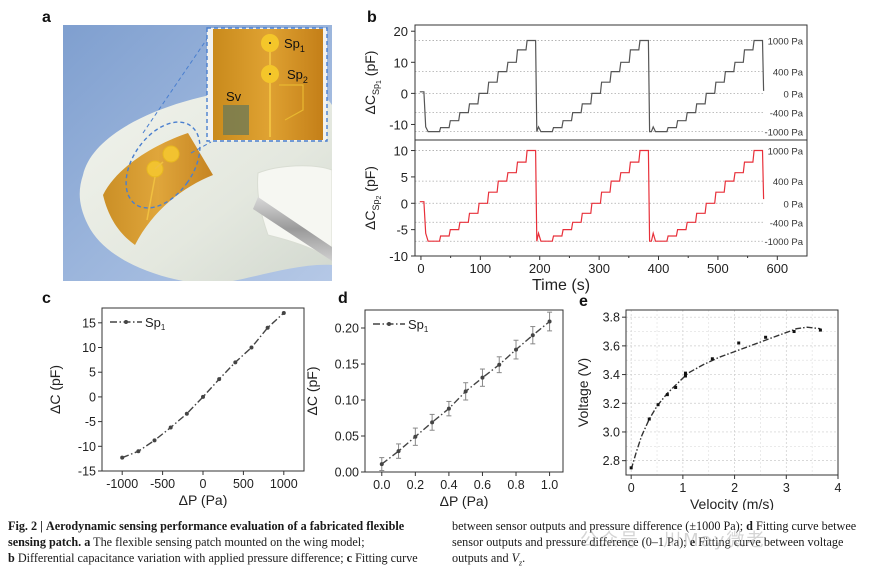 Image resolution: width=870 pixels, height=574 pixels. Describe the element at coordinates (592, 195) in the screenshot. I see `capacitance-series-line` at that location.